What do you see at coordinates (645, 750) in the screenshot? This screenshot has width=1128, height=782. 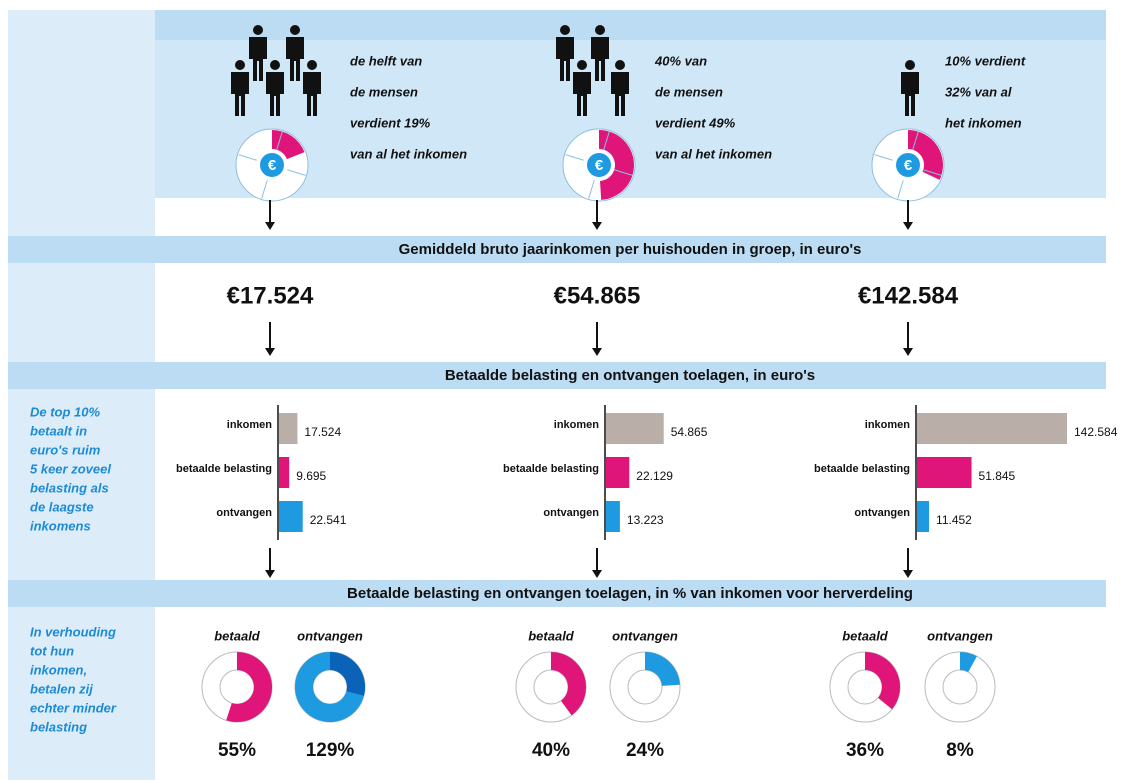 I see `percentage: 24%` at bounding box center [645, 750].